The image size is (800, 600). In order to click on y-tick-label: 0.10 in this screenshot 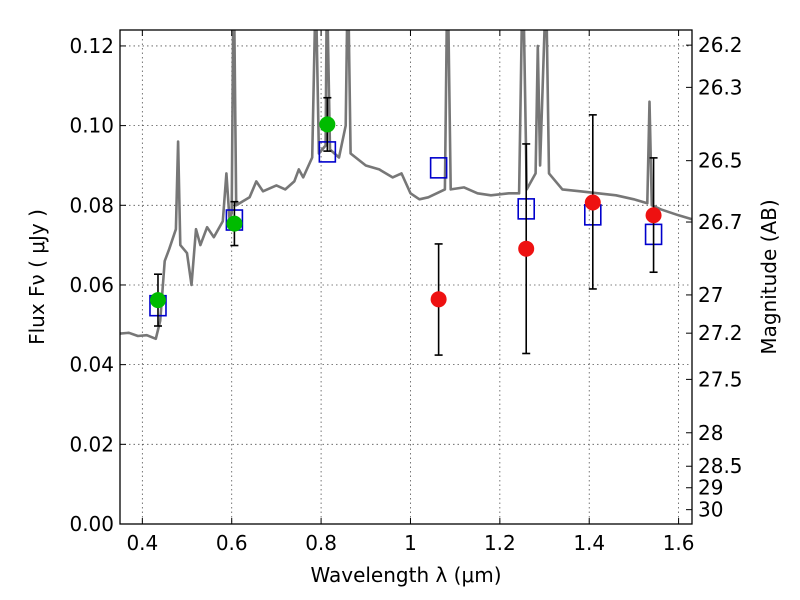, I will do `click(91, 126)`.